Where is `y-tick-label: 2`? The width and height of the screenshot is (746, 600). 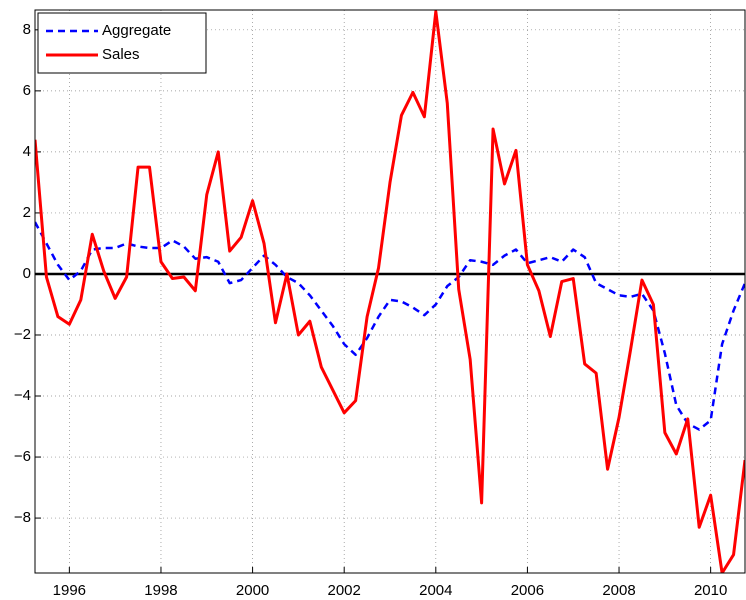
y-tick-label: 2 is located at coordinates (27, 212).